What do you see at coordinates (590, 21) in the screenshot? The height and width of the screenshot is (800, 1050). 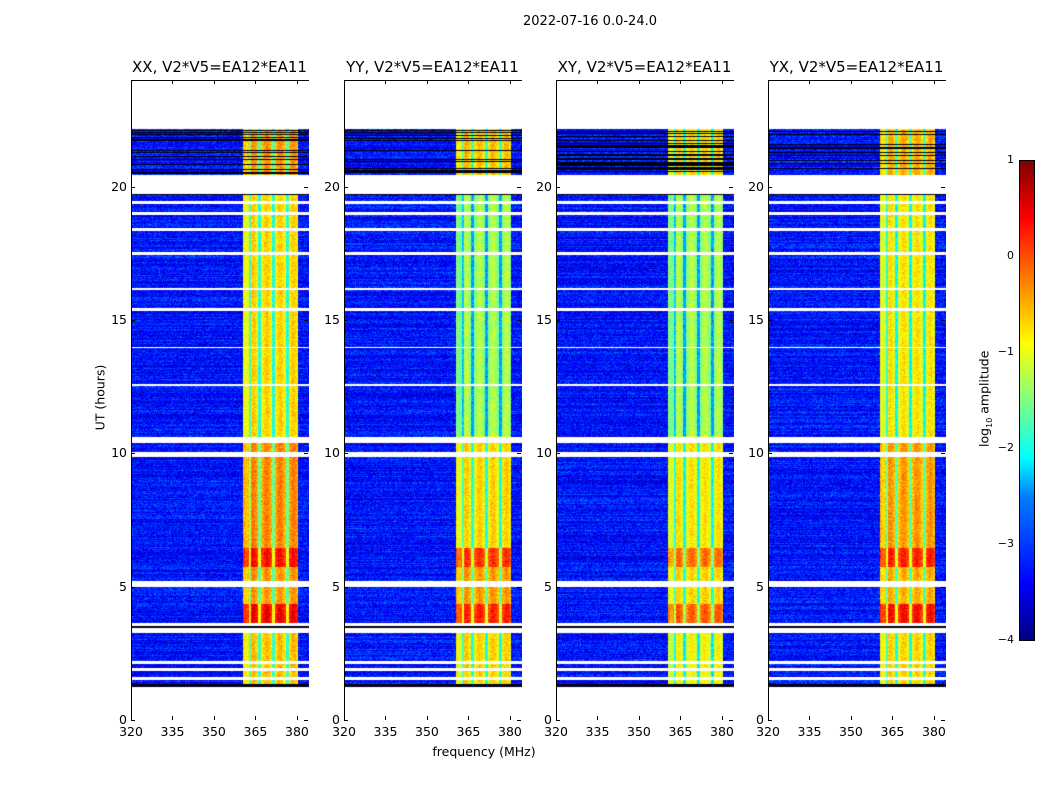 I see `figure-title: 2022-07-16 0.0-24.0` at bounding box center [590, 21].